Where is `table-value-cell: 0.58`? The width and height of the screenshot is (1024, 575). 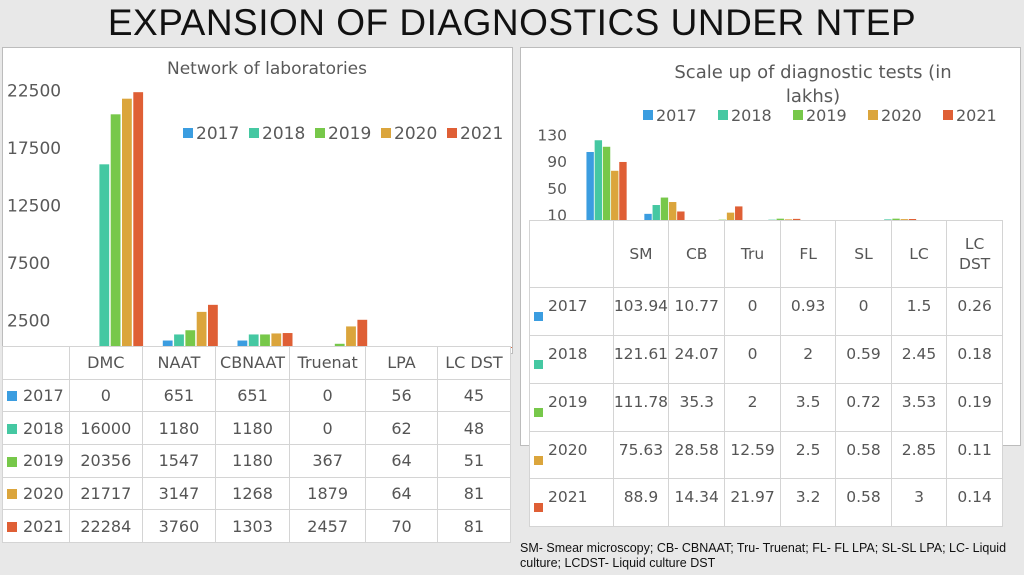 table-value-cell: 0.58 is located at coordinates (863, 502).